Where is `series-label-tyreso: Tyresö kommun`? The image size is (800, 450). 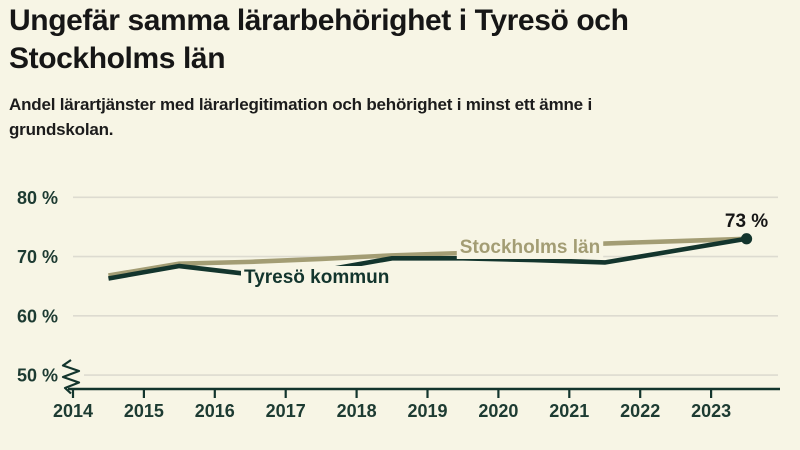 series-label-tyreso: Tyresö kommun is located at coordinates (316, 277).